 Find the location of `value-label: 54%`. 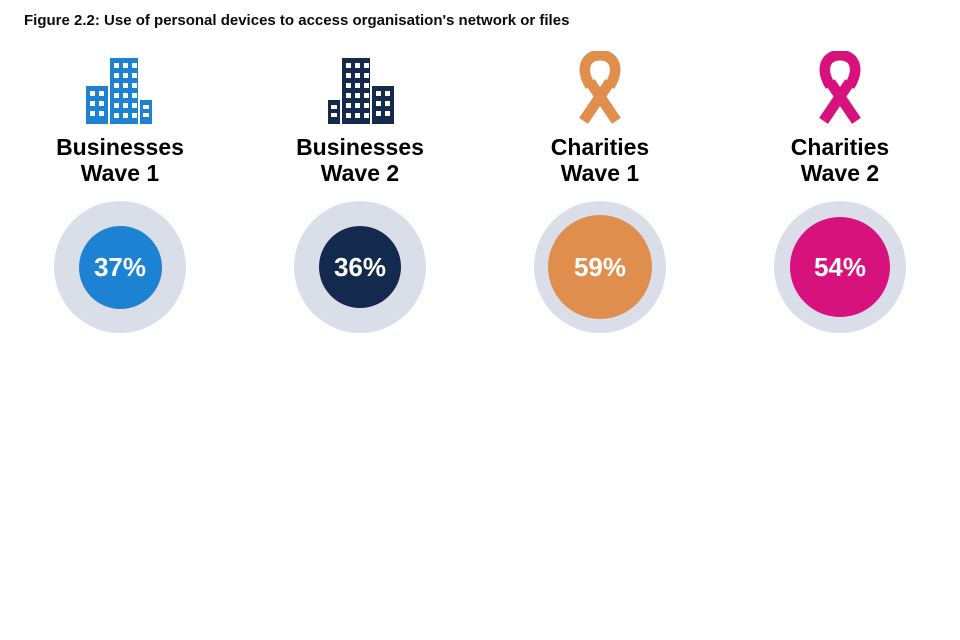

value-label: 54% is located at coordinates (840, 266).